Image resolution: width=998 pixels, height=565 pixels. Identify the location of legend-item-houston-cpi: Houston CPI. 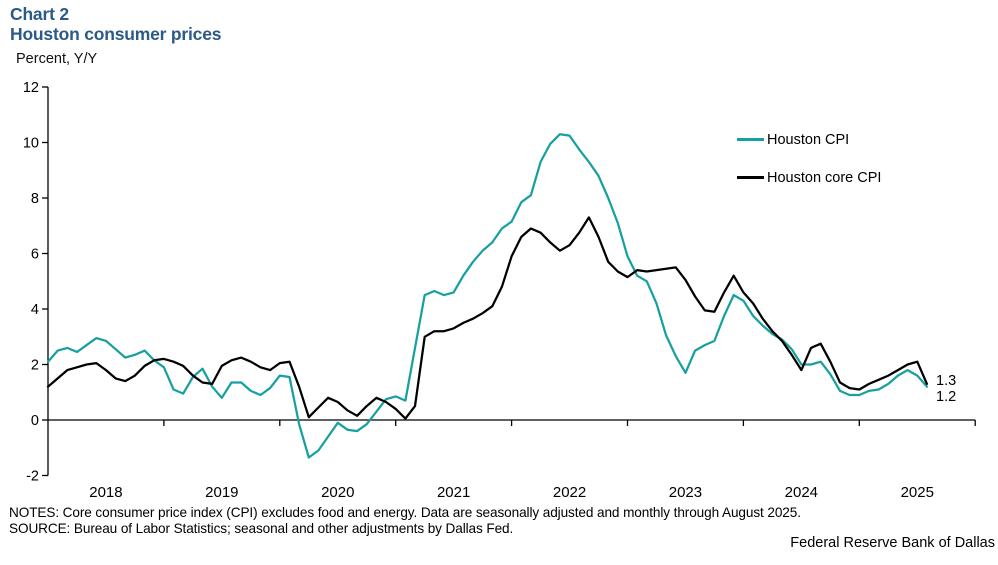
(809, 139).